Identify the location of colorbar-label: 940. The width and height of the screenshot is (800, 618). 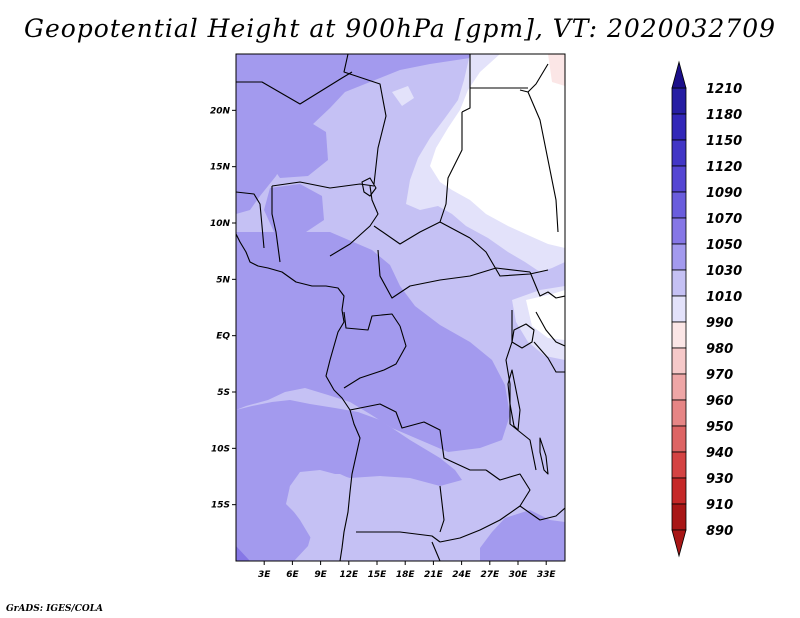
(719, 453).